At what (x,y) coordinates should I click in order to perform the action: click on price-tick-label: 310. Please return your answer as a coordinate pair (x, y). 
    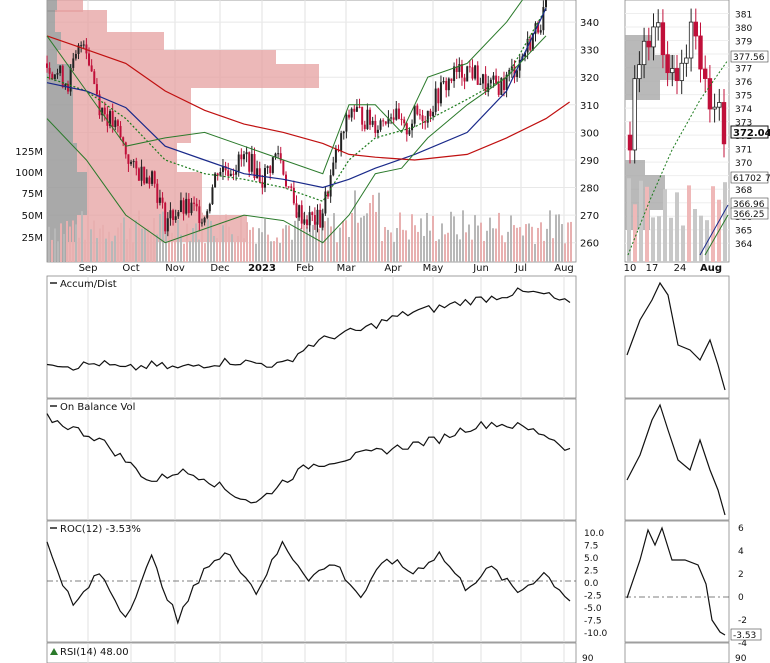
    Looking at the image, I should click on (589, 106).